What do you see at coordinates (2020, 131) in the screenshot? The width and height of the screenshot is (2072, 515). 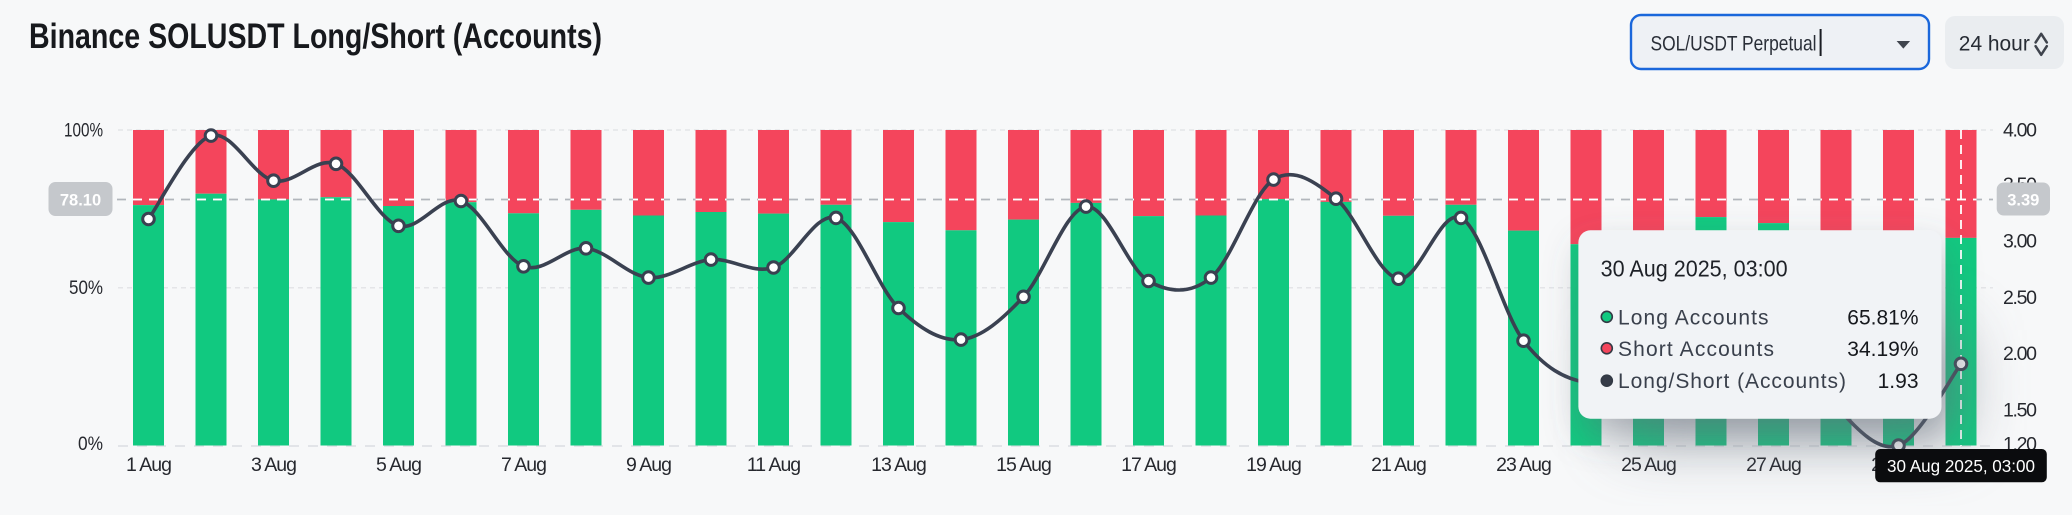 I see `svg-text: 4.00` at bounding box center [2020, 131].